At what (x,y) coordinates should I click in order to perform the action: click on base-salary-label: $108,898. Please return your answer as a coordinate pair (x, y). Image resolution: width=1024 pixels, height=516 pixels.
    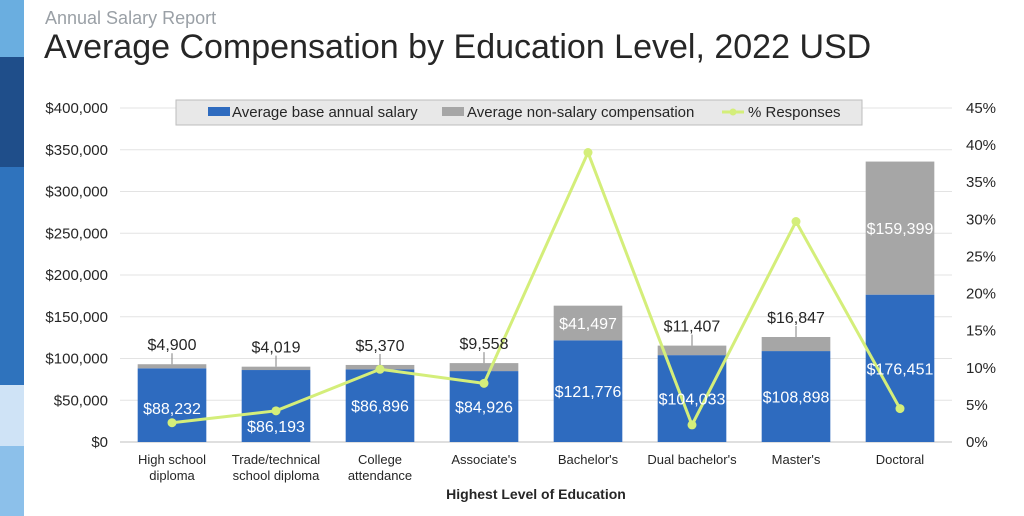
    Looking at the image, I should click on (796, 398).